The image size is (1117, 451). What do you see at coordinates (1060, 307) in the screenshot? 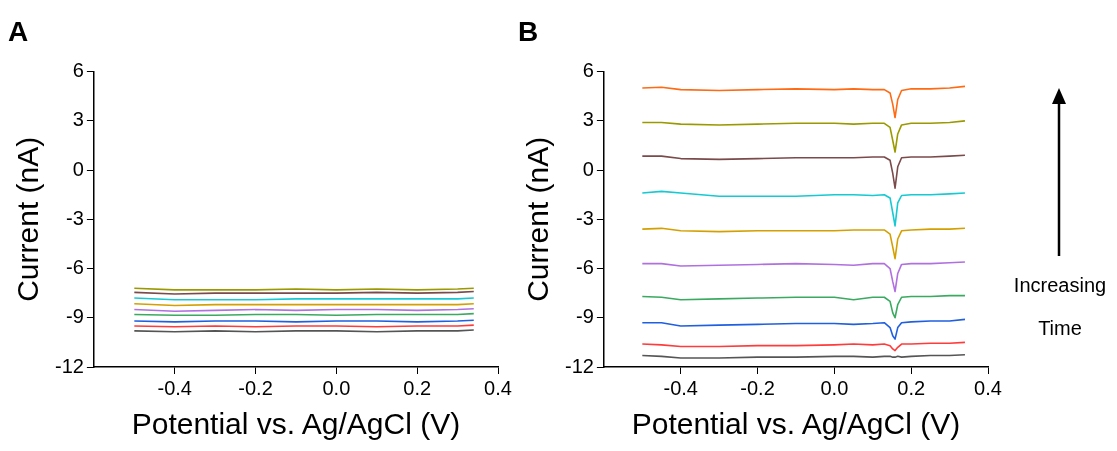
I see `text: Increasing Time` at bounding box center [1060, 307].